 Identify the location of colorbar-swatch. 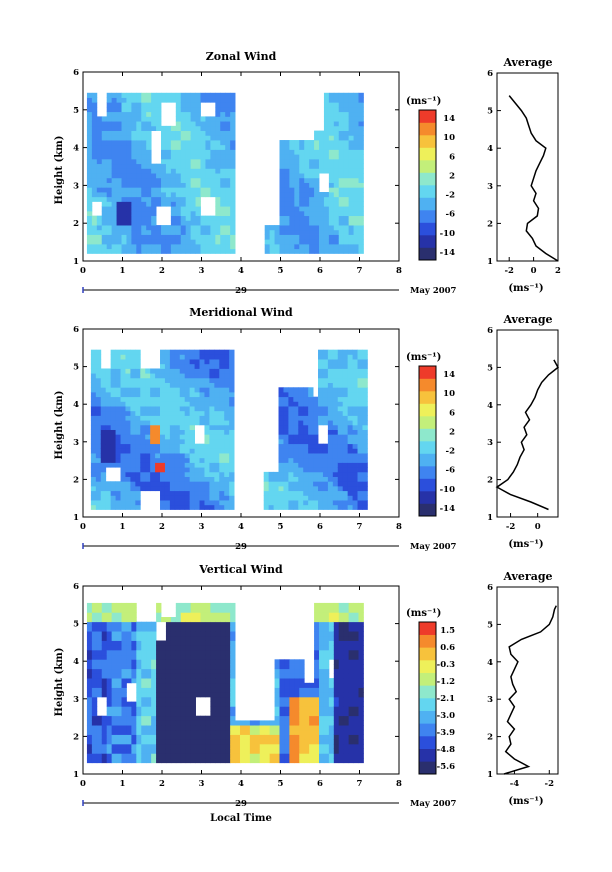
(427, 666).